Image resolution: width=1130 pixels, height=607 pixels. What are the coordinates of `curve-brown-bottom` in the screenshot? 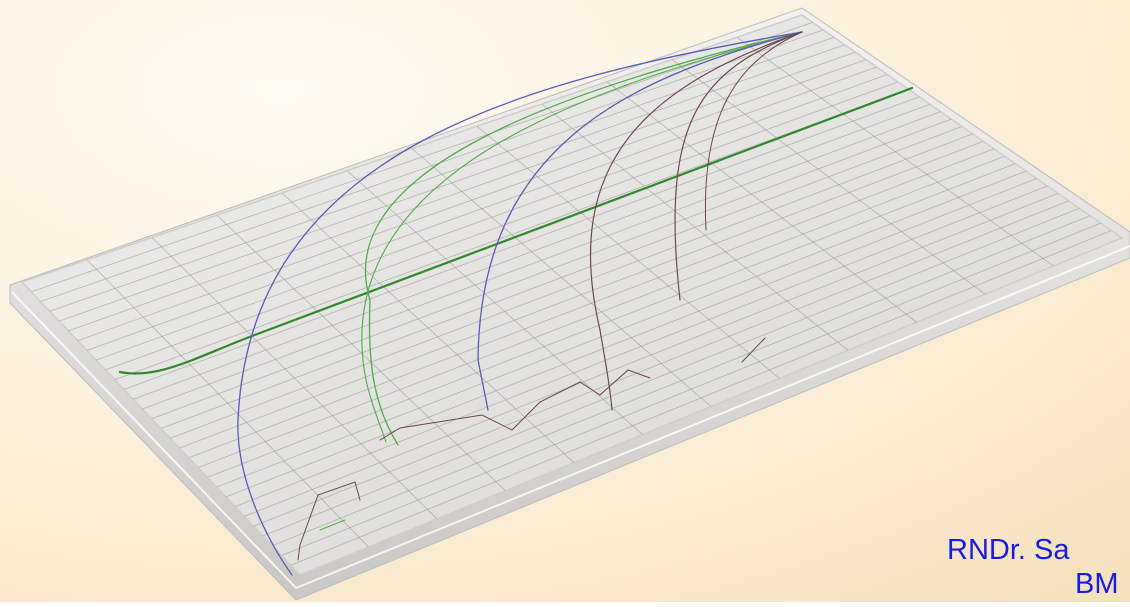 It's located at (329, 521).